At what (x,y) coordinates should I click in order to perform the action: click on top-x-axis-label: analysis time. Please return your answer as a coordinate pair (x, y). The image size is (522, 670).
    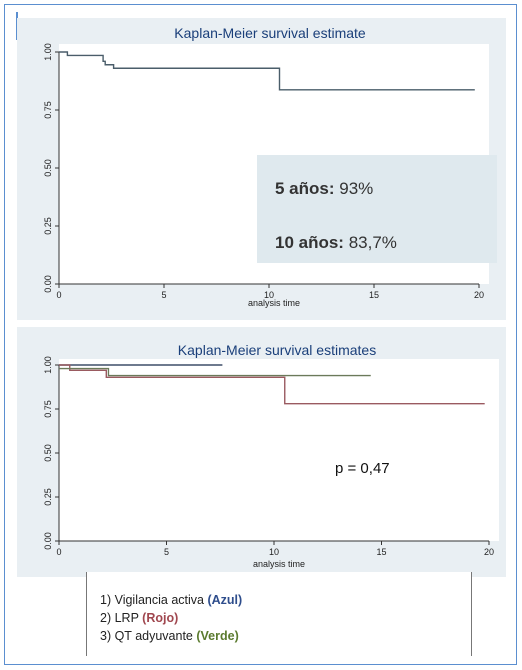
    Looking at the image, I should click on (274, 303).